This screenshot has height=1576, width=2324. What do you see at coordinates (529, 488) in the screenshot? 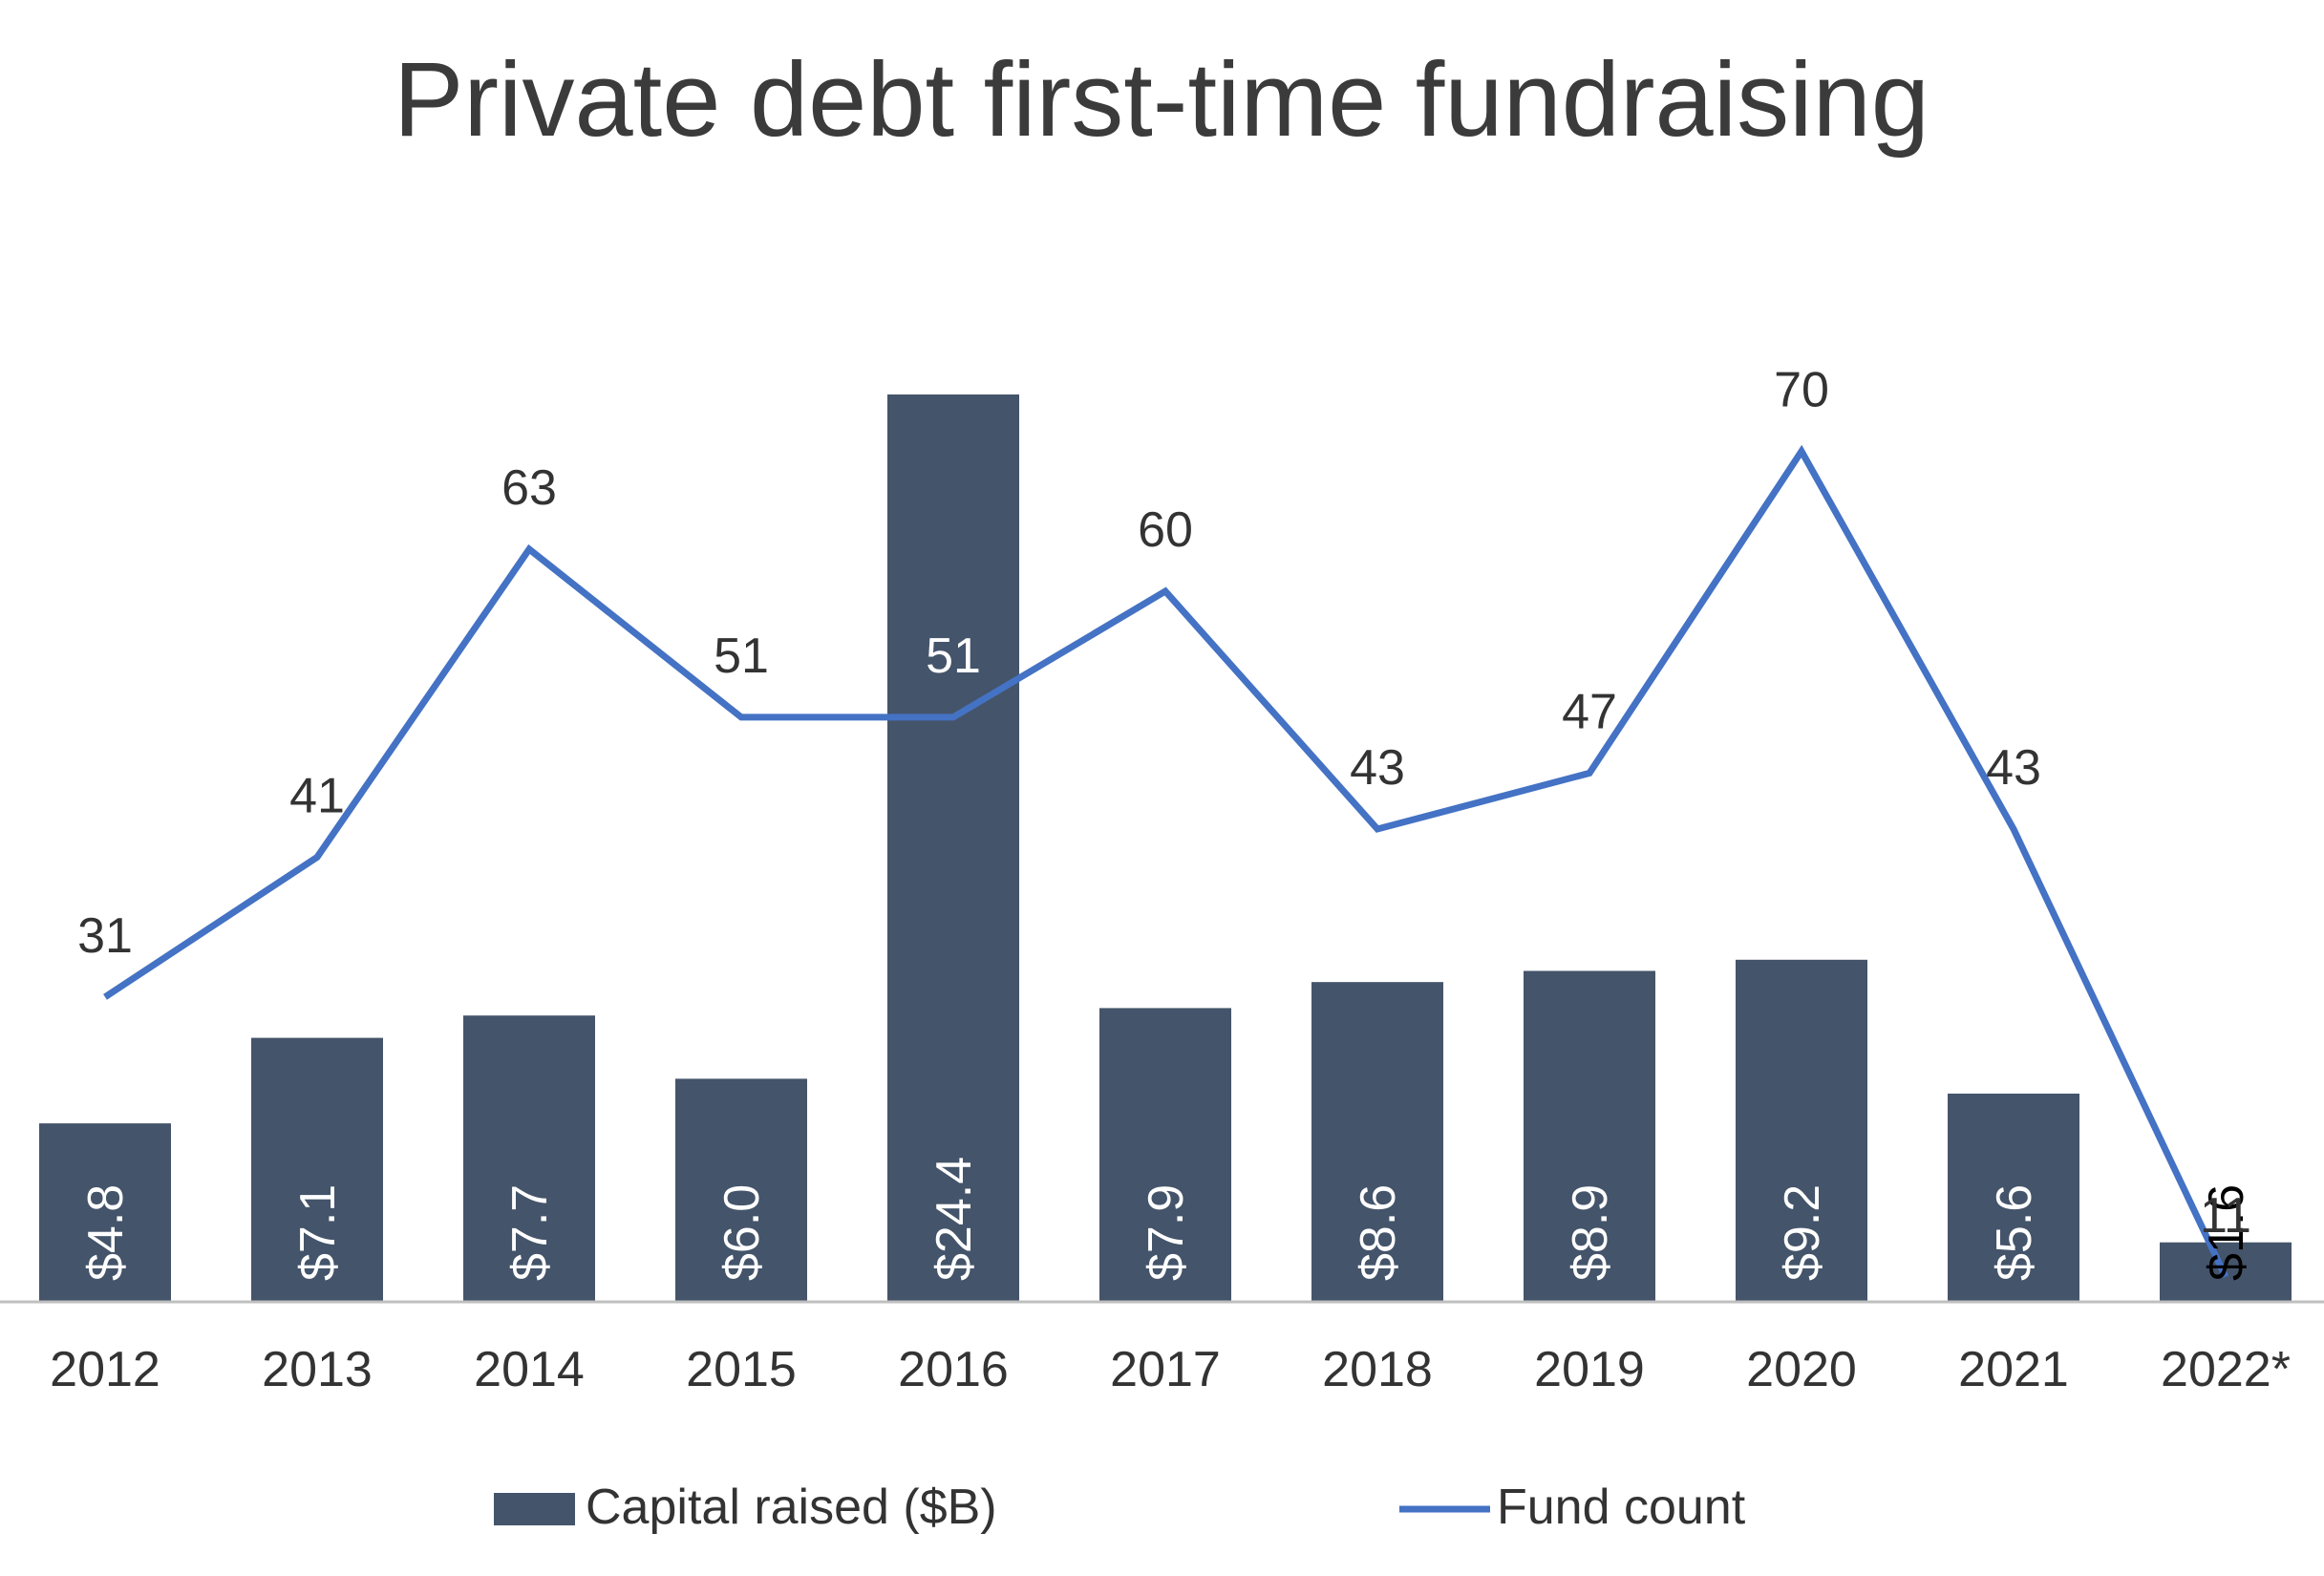
I see `fund-count-label: 63` at bounding box center [529, 488].